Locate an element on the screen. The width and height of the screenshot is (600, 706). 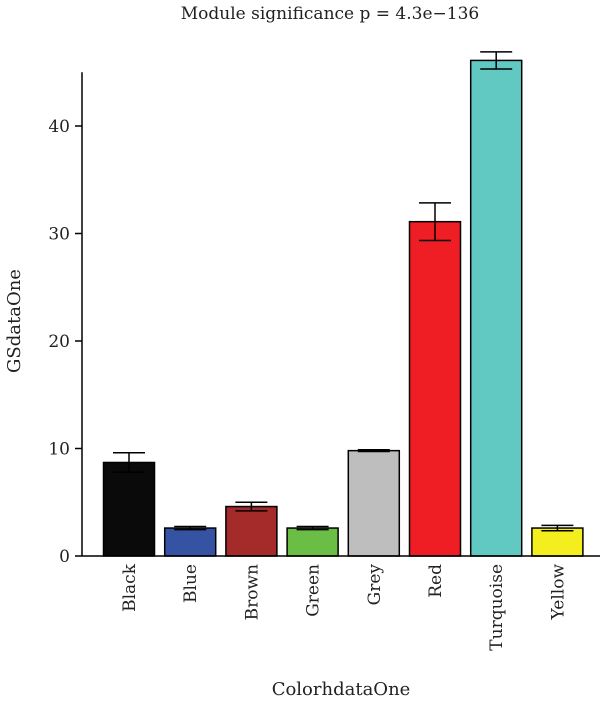
error-bar-yellow is located at coordinates (557, 528).